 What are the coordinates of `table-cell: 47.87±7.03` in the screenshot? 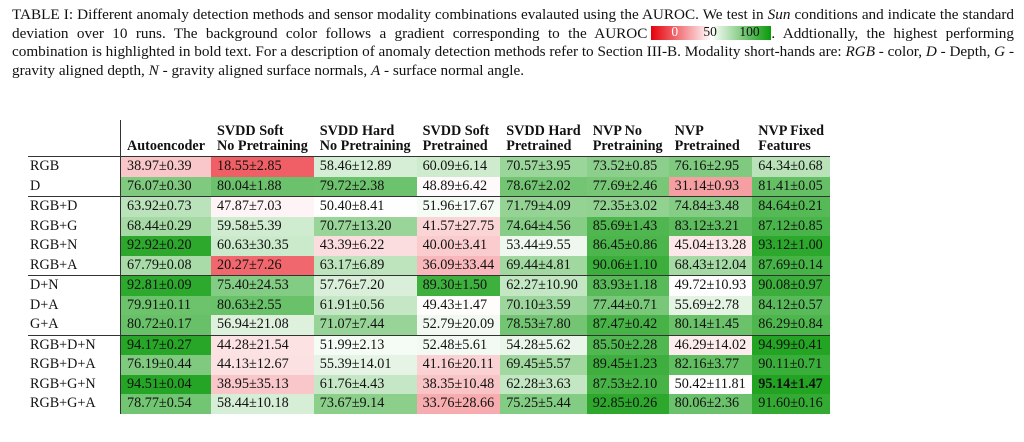 It's located at (262, 206).